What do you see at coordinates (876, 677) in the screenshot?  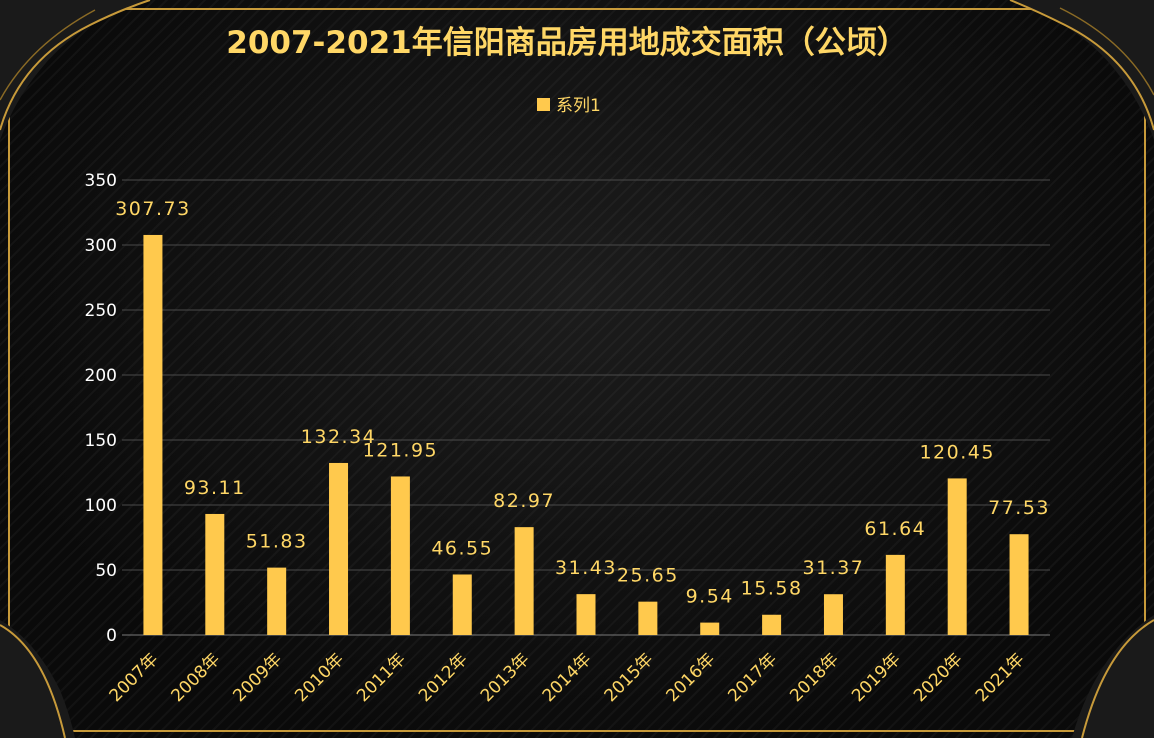 I see `x-tick-label: 2019年` at bounding box center [876, 677].